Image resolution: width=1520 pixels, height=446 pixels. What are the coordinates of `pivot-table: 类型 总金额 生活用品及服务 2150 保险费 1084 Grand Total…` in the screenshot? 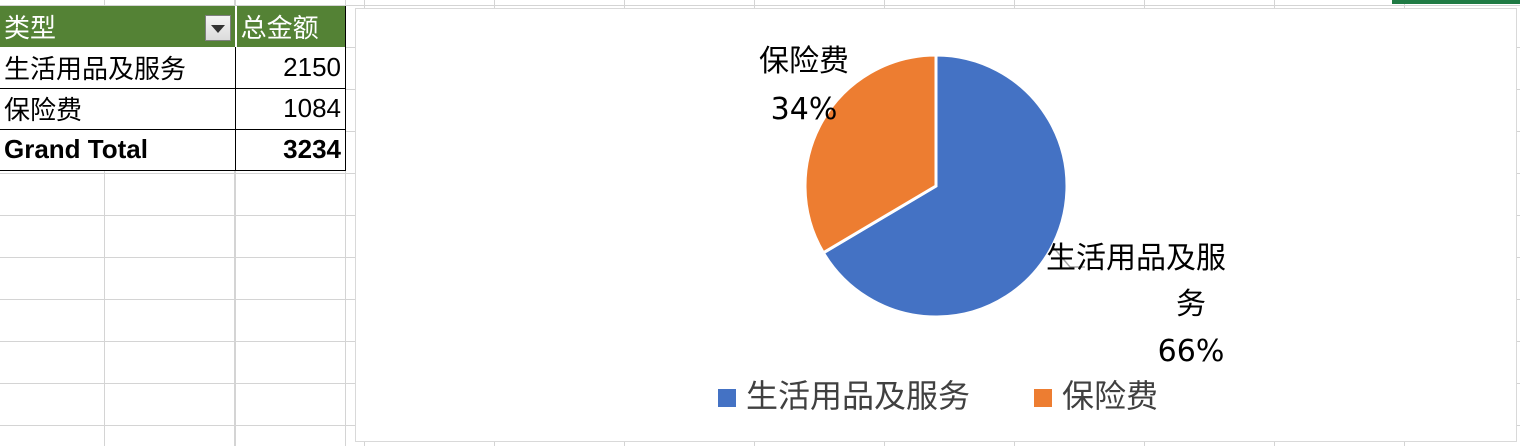 It's located at (173, 88).